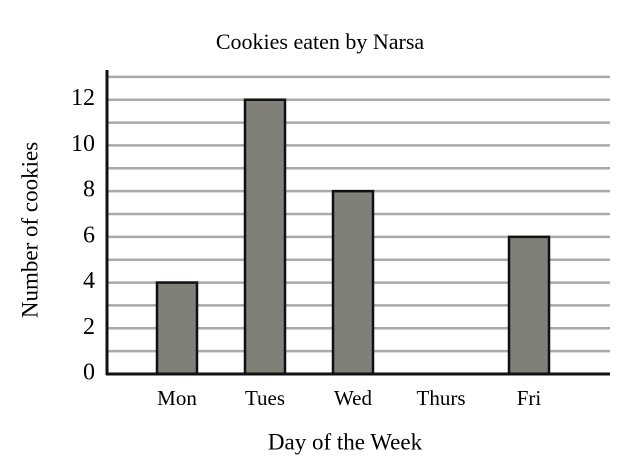 This screenshot has width=627, height=469. I want to click on x-tick-label: Tues, so click(265, 398).